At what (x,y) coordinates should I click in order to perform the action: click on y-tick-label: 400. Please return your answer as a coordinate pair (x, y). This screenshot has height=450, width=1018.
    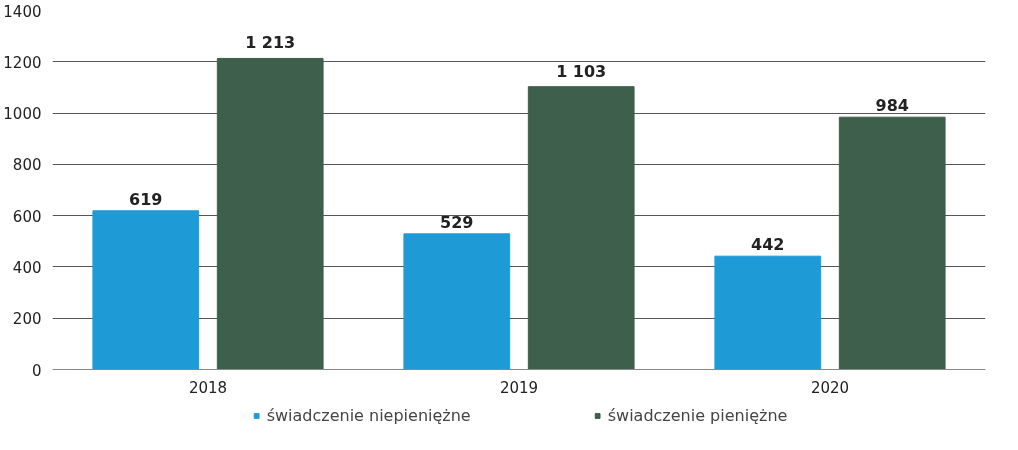
    Looking at the image, I should click on (27, 267).